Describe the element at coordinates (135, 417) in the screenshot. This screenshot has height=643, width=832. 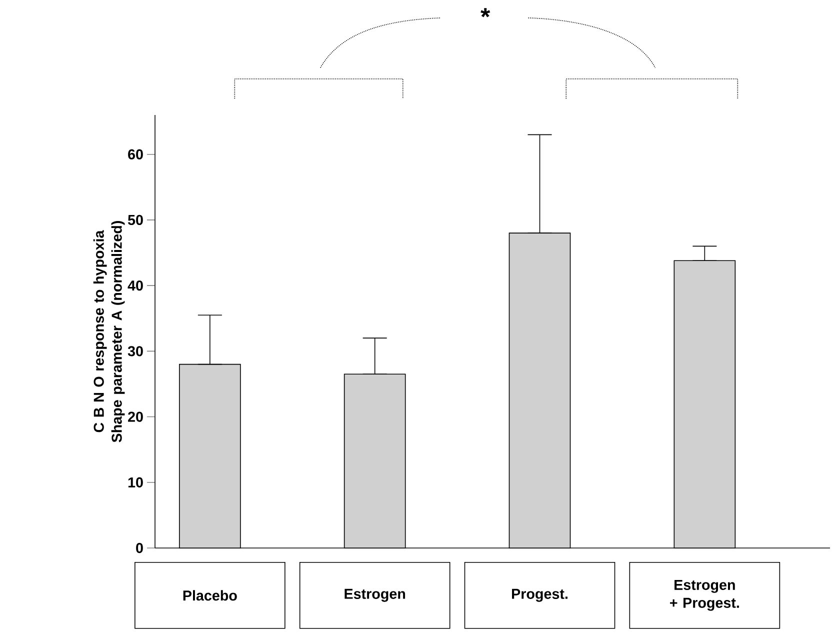
I see `y-tick-label: 20` at that location.